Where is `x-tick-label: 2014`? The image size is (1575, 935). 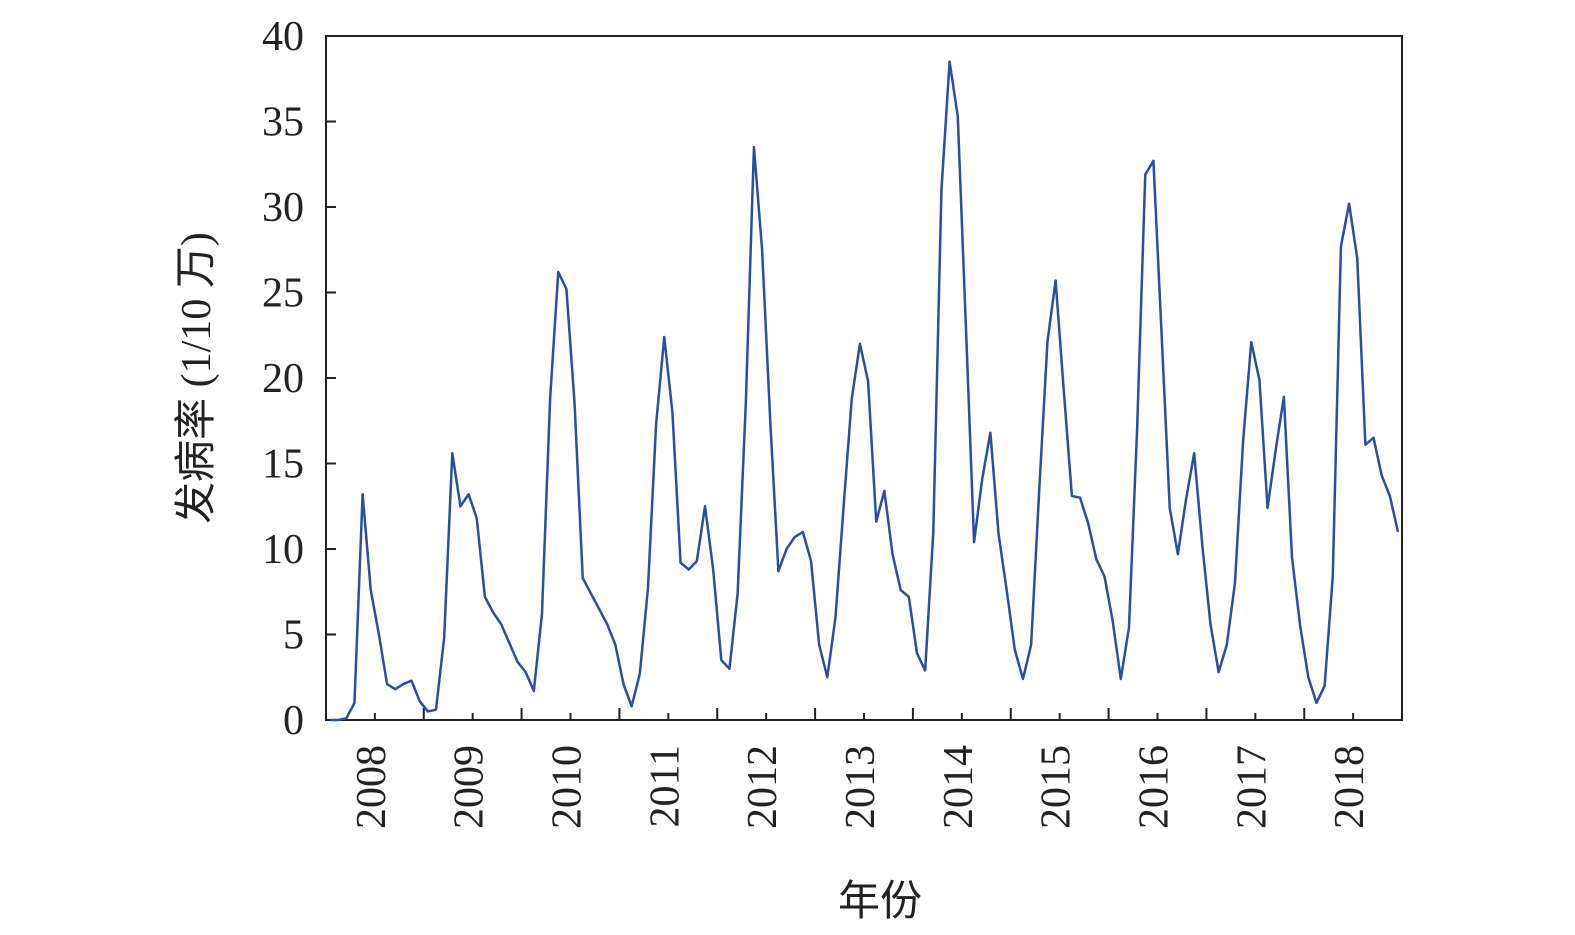
x-tick-label: 2014 is located at coordinates (959, 787).